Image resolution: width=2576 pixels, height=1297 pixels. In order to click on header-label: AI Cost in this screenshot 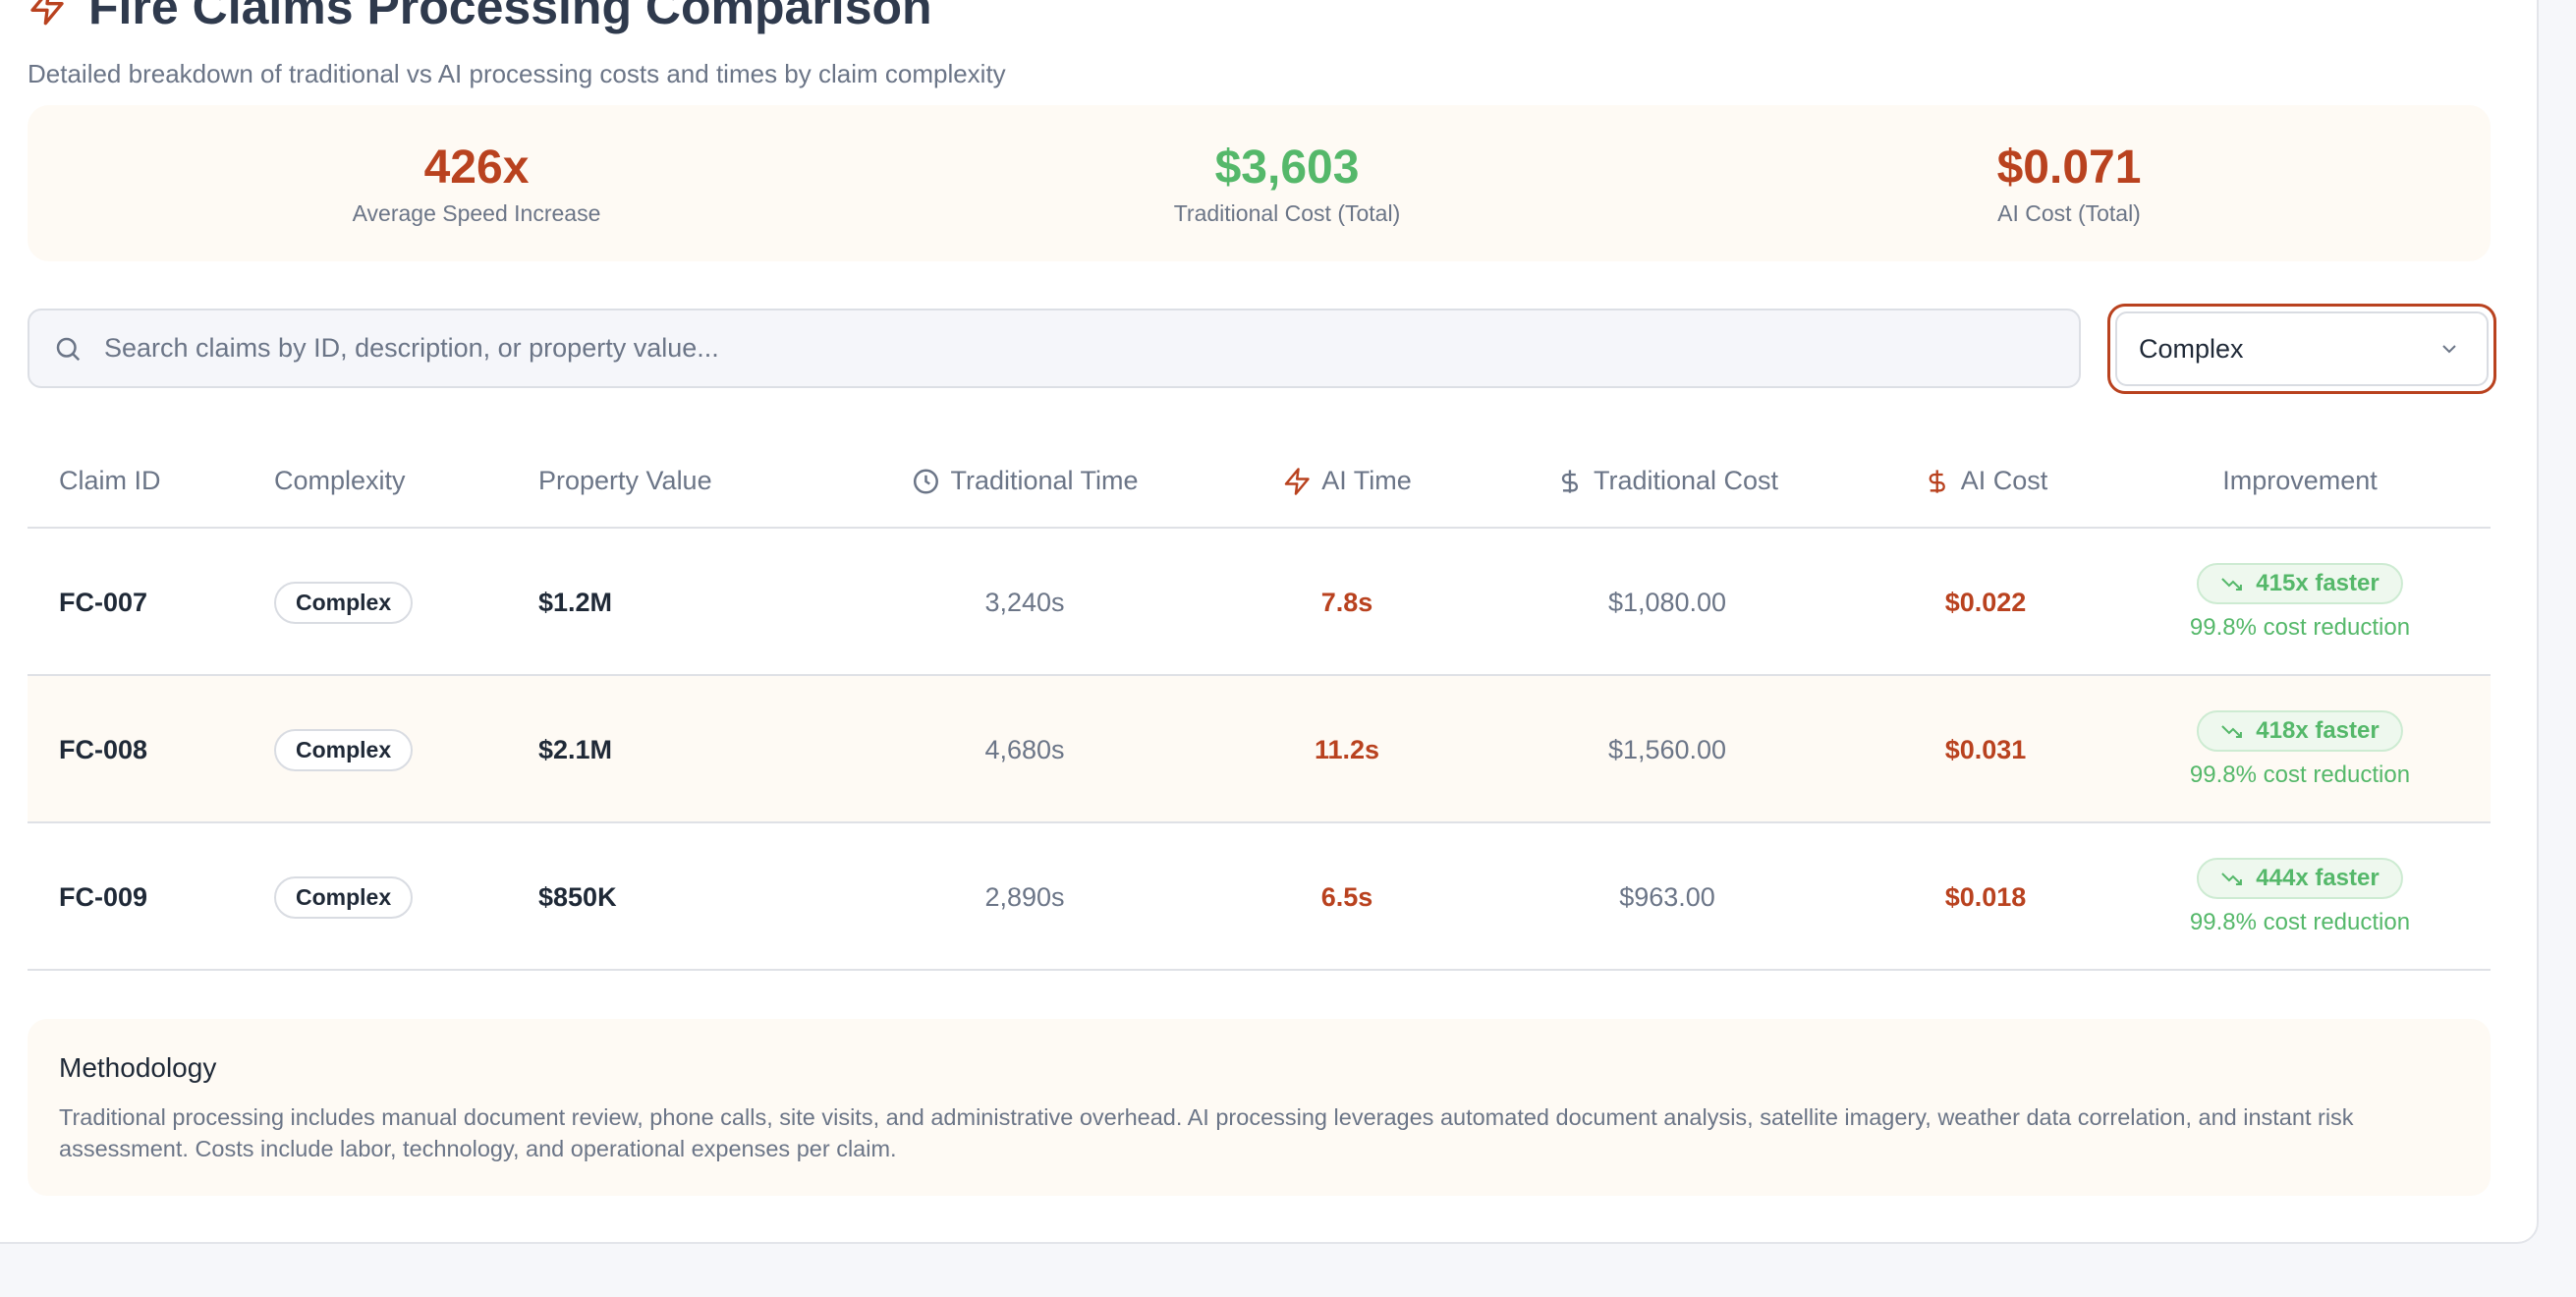, I will do `click(2004, 480)`.